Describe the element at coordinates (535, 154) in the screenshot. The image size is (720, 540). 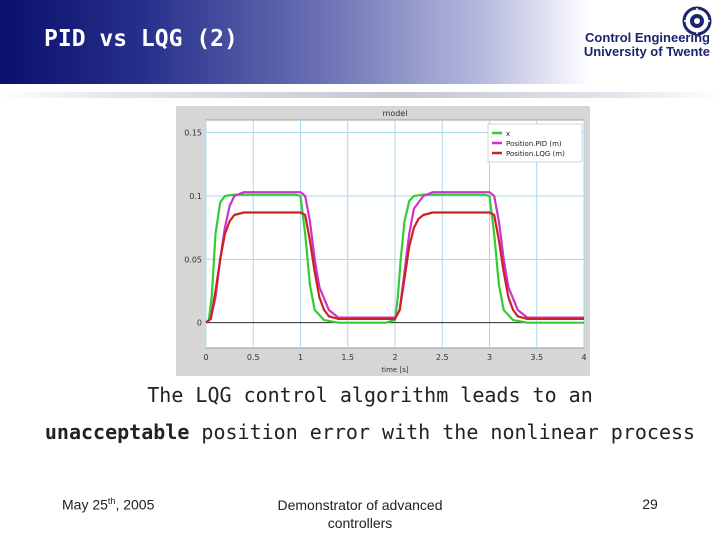
I see `legend-entry: Position.LQG (m)` at that location.